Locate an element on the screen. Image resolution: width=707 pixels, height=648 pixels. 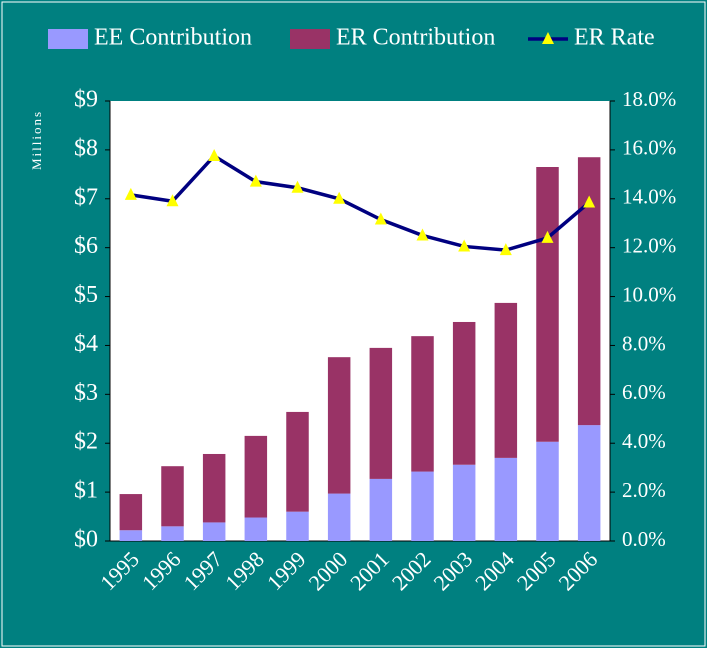
y-axis-label: Millions is located at coordinates (36, 140).